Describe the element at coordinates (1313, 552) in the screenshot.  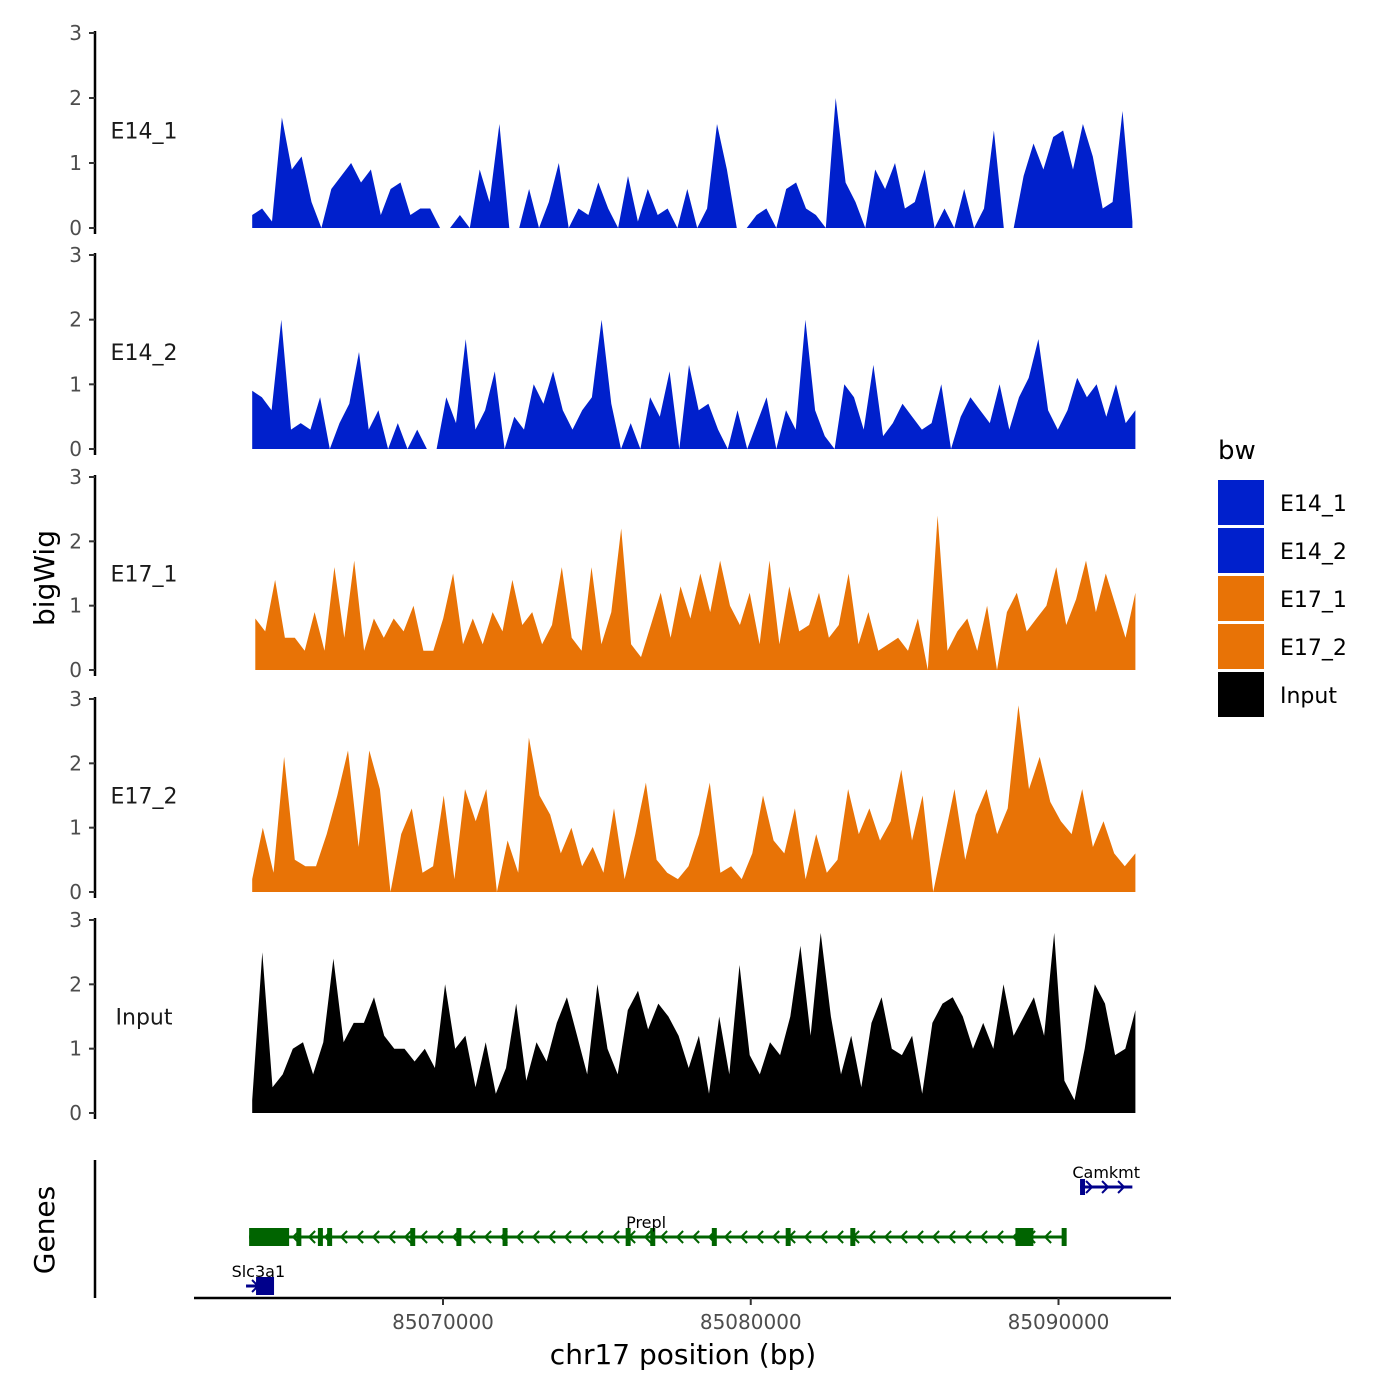
I see `legend-label: E14_2` at that location.